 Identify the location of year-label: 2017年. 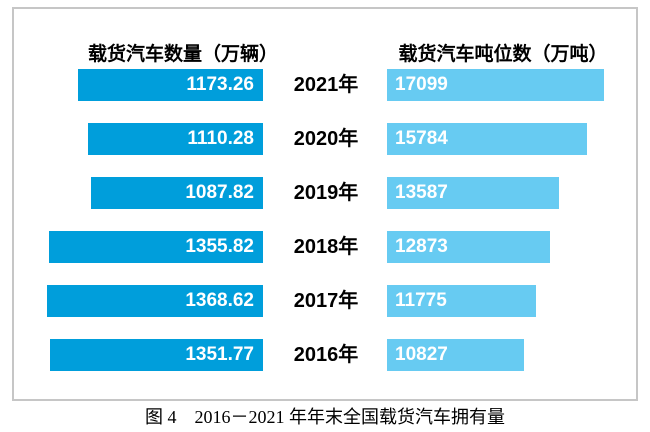
(326, 301).